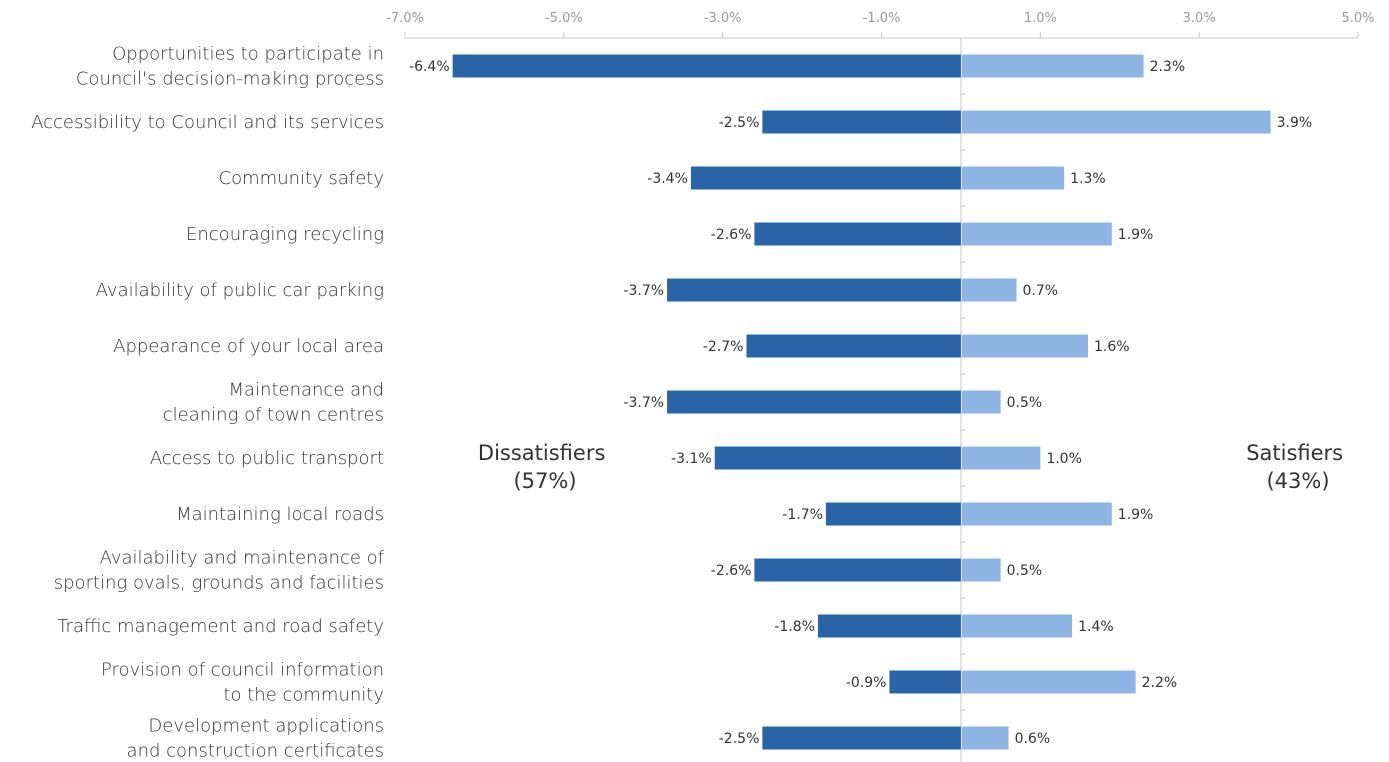 The height and width of the screenshot is (762, 1389). Describe the element at coordinates (242, 670) in the screenshot. I see `category-label-line: Provision of council information` at that location.